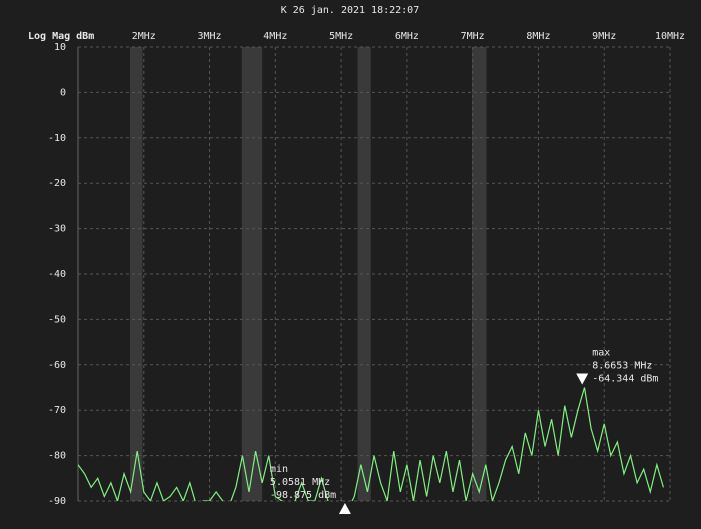 The height and width of the screenshot is (529, 701). I want to click on y-tick-label: -10, so click(57, 138).